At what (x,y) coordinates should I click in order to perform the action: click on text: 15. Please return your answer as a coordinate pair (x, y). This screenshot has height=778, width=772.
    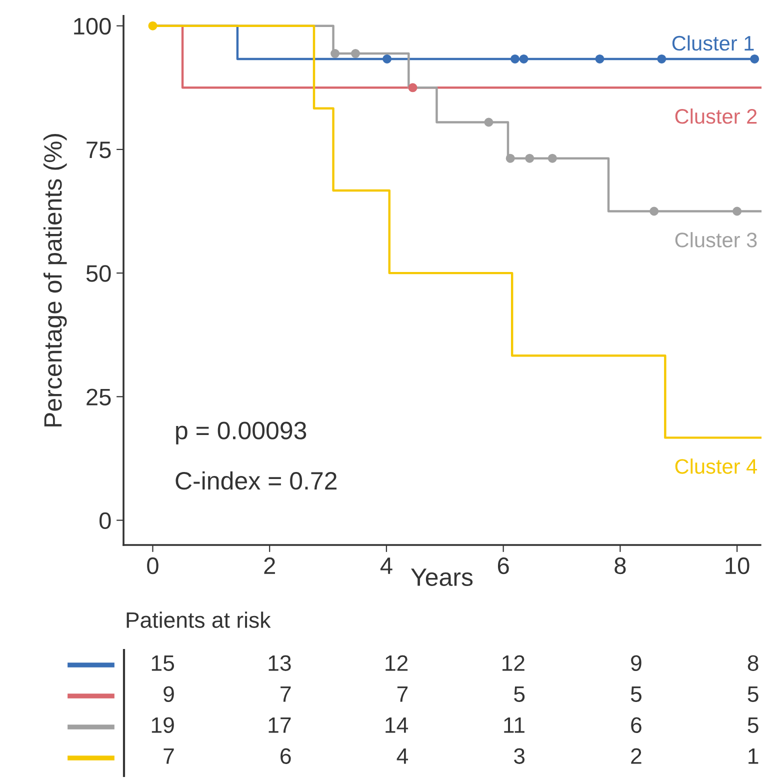
    Looking at the image, I should click on (163, 663).